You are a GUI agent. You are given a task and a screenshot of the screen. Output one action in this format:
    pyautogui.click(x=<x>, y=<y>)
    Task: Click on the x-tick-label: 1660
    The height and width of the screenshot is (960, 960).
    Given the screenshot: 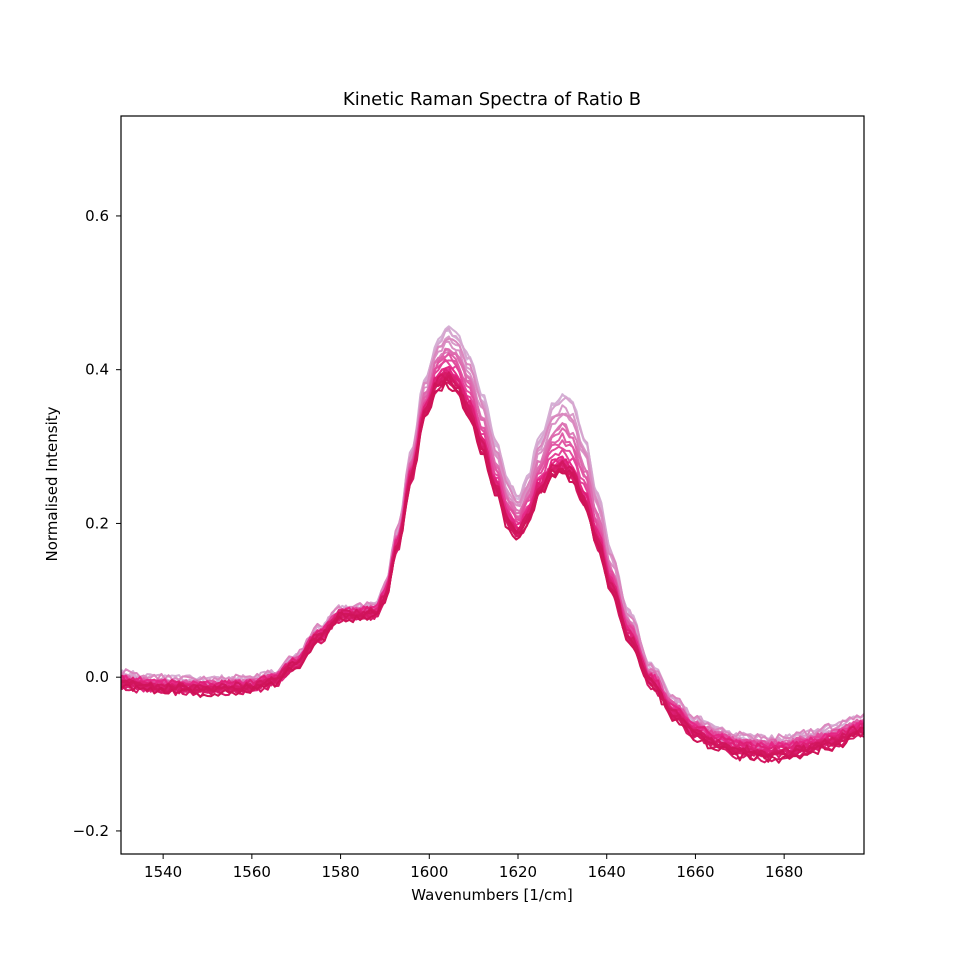 What is the action you would take?
    pyautogui.click(x=695, y=872)
    